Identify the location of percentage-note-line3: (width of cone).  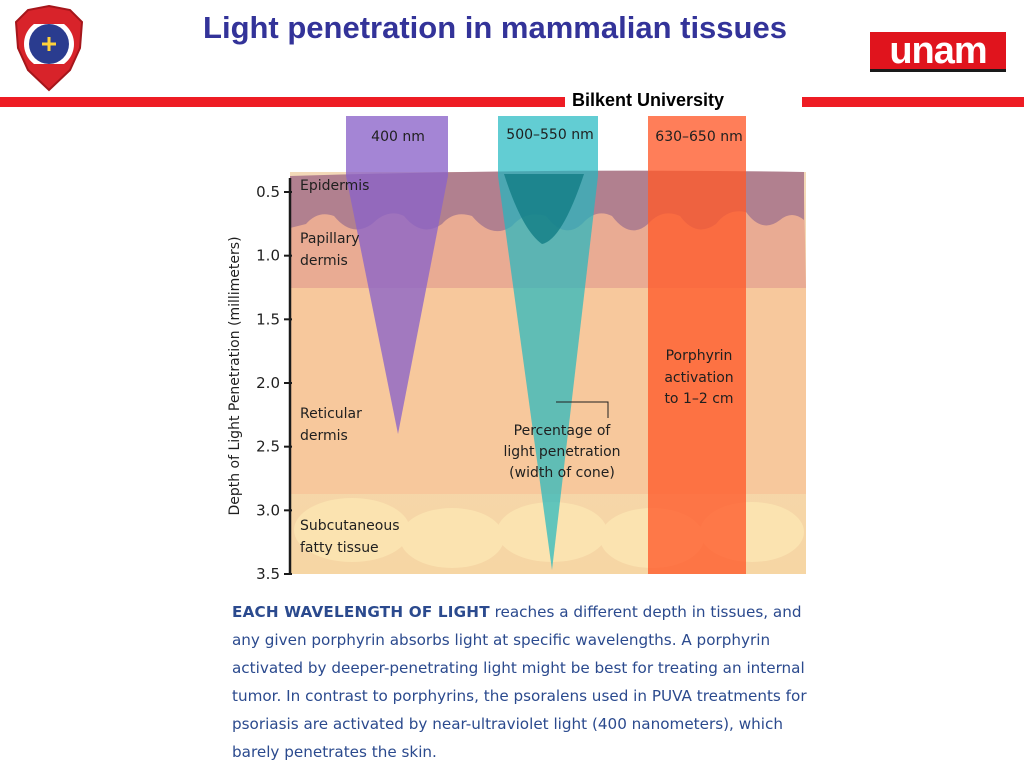
(562, 473).